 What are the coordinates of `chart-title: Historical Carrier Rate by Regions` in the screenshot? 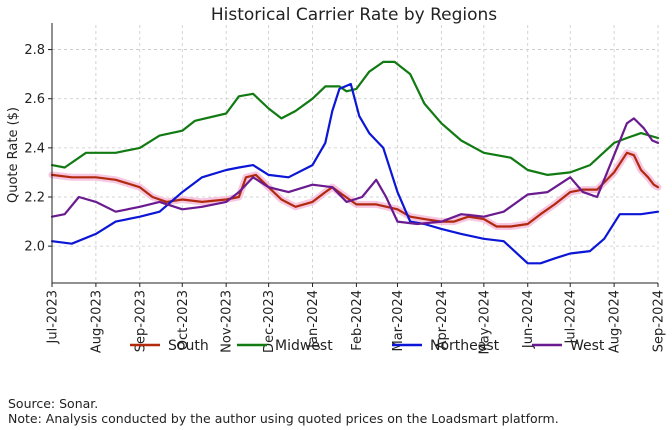 It's located at (354, 15).